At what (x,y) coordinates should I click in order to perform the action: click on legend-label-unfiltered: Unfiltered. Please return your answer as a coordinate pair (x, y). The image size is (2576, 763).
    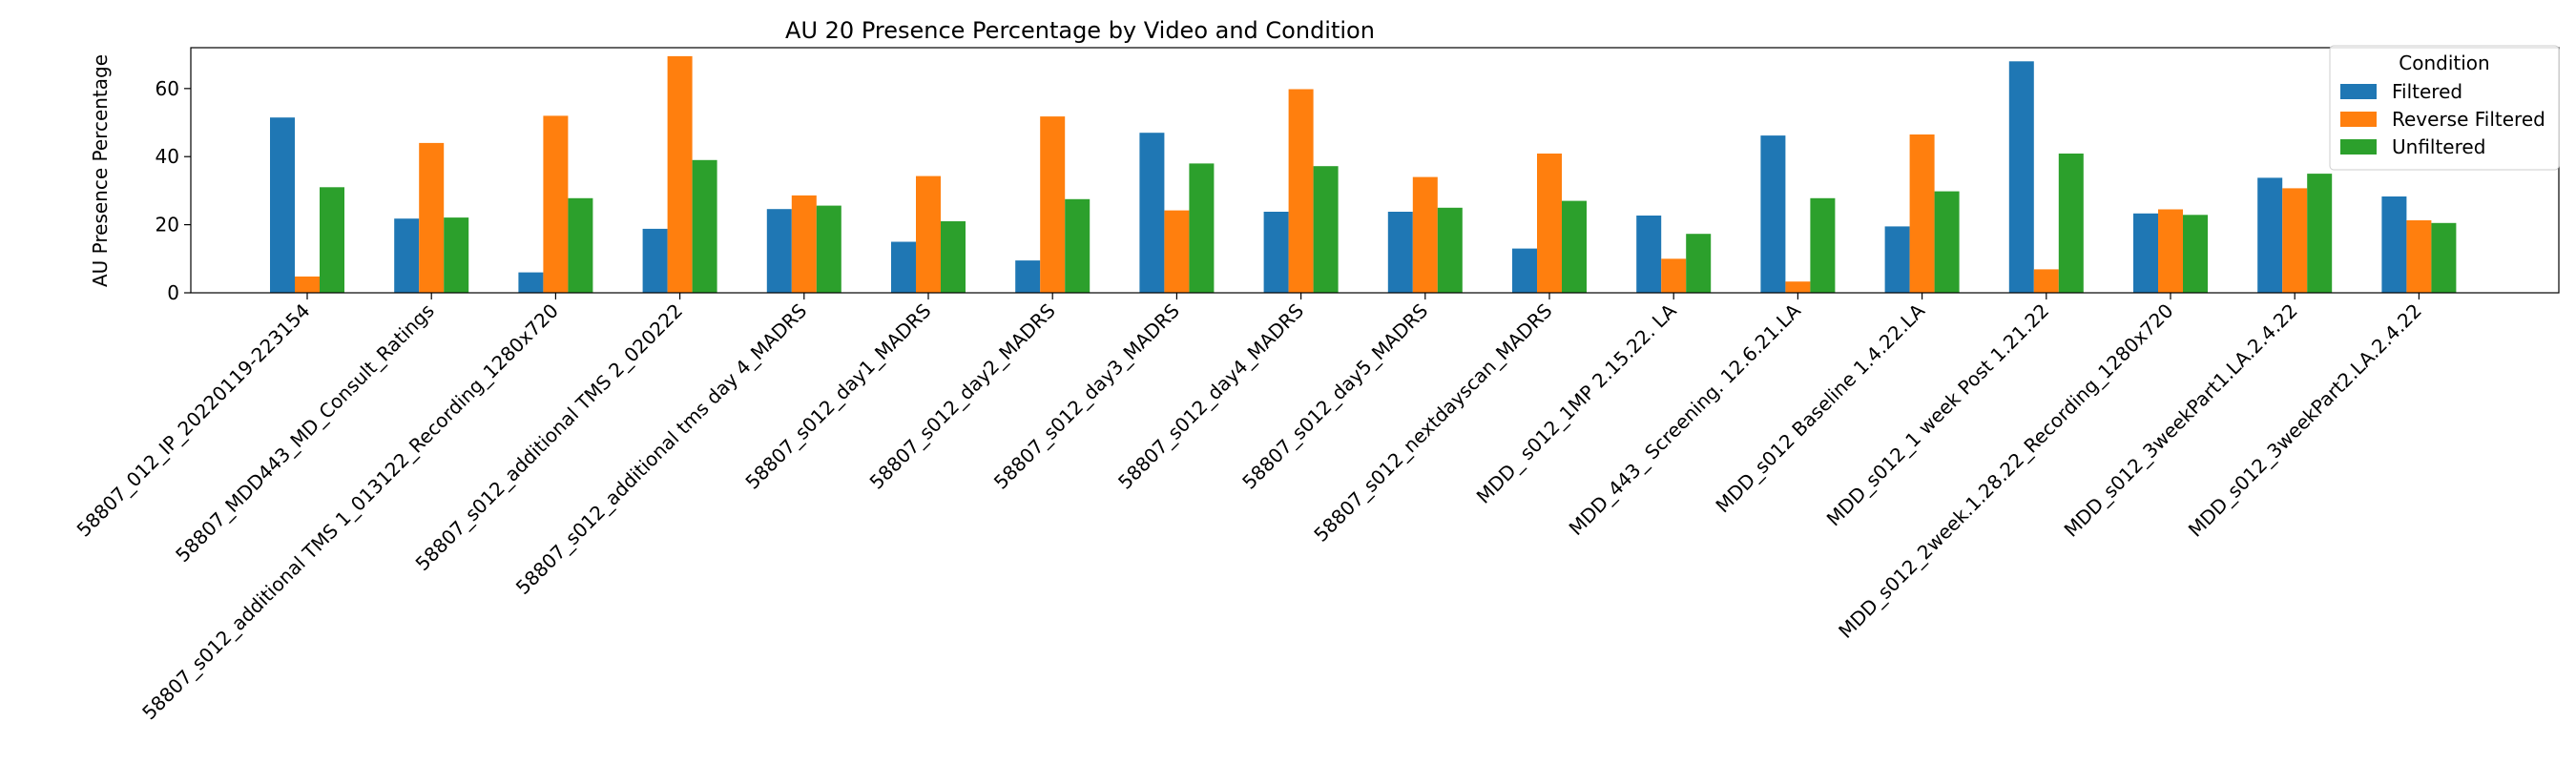
    Looking at the image, I should click on (2438, 146).